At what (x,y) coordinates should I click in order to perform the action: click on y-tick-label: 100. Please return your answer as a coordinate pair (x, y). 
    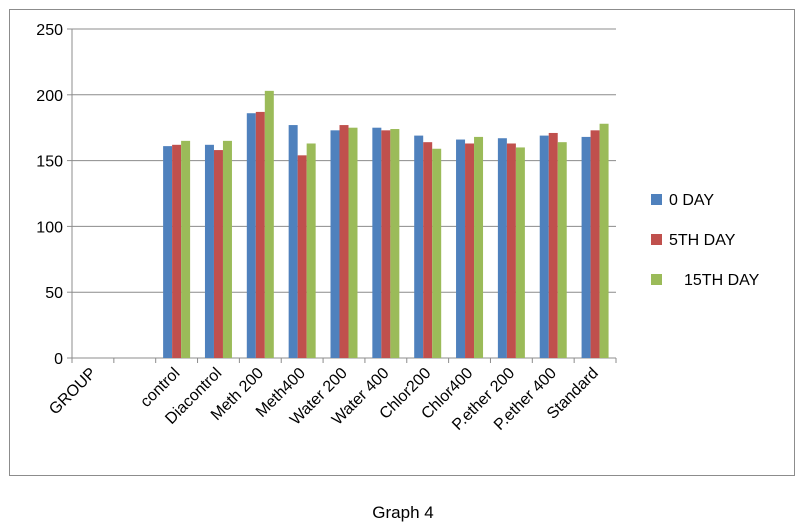
    Looking at the image, I should click on (49, 227).